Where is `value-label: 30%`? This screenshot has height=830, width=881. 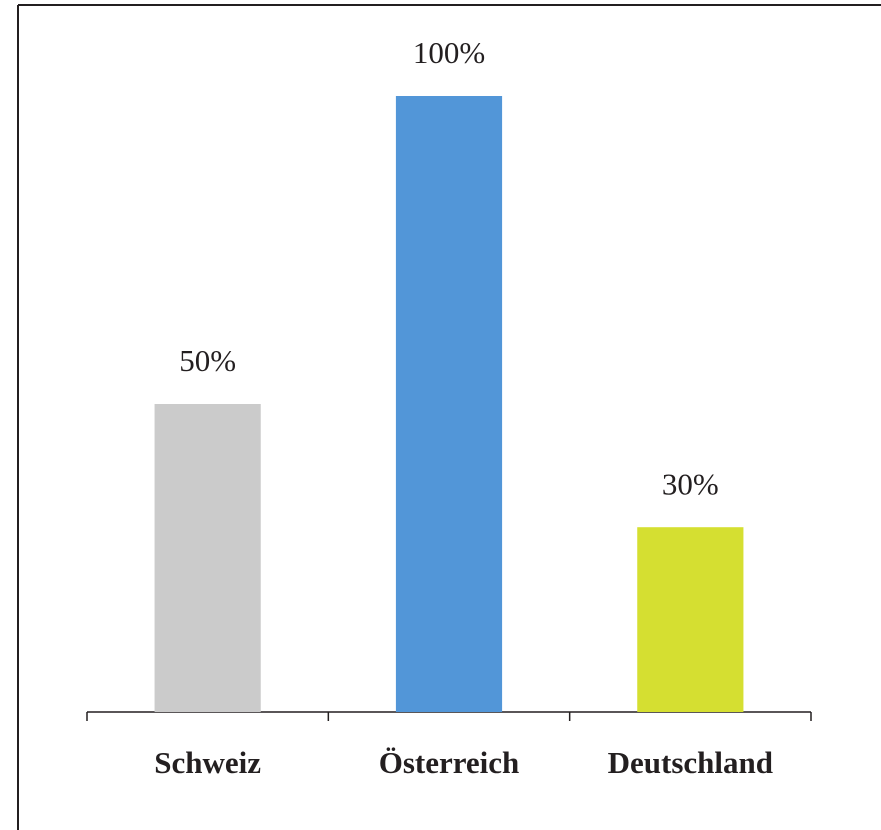 value-label: 30% is located at coordinates (690, 483).